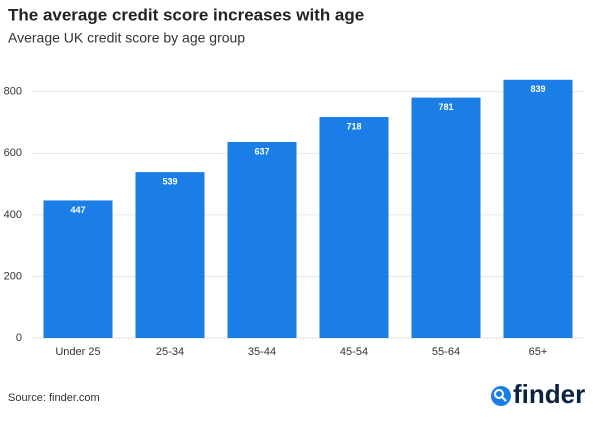 This screenshot has height=433, width=600. Describe the element at coordinates (262, 352) in the screenshot. I see `x-tick-label: 35-44` at that location.